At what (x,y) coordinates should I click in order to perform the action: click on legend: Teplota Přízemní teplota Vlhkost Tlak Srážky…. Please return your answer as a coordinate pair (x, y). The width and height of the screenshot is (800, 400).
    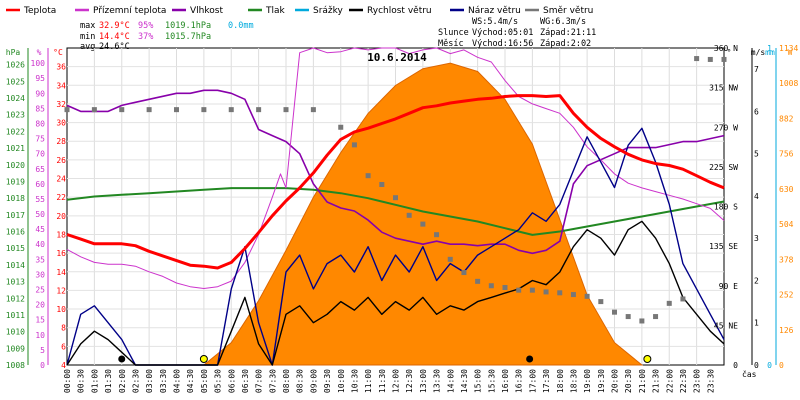
    Looking at the image, I should click on (299, 11).